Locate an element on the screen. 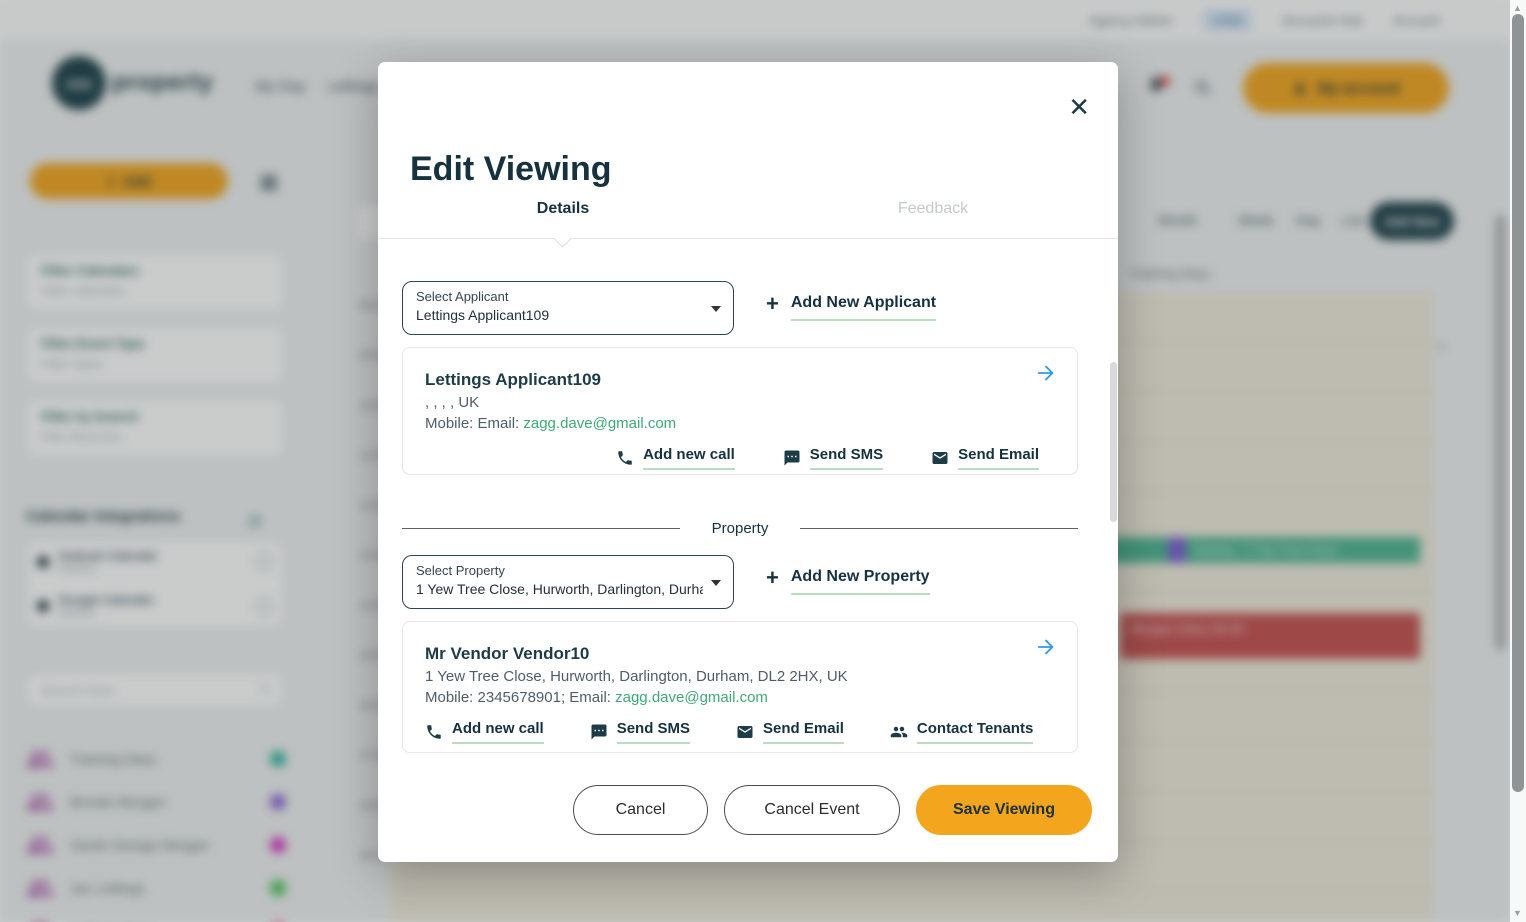  view-month-button: Month is located at coordinates (1177, 220).